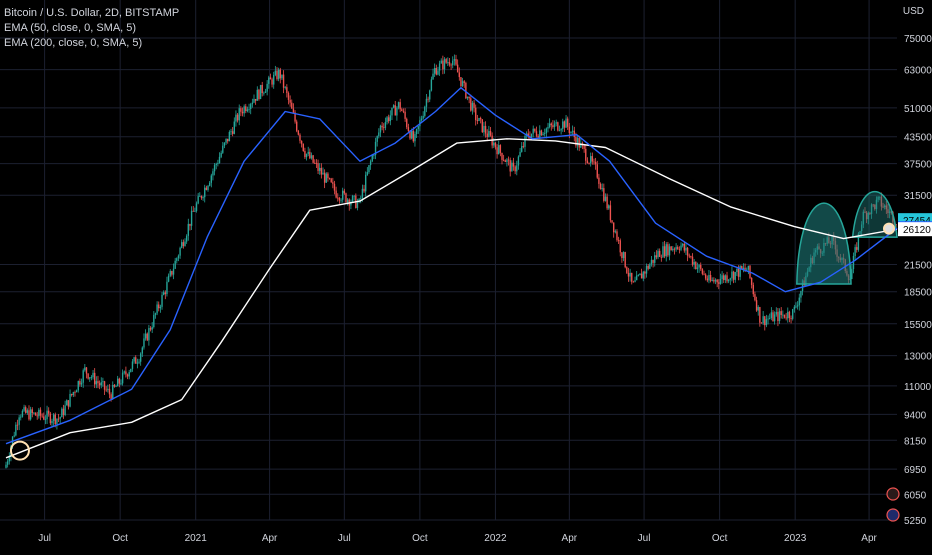 This screenshot has width=932, height=555. Describe the element at coordinates (893, 494) in the screenshot. I see `lightning-icon` at that location.